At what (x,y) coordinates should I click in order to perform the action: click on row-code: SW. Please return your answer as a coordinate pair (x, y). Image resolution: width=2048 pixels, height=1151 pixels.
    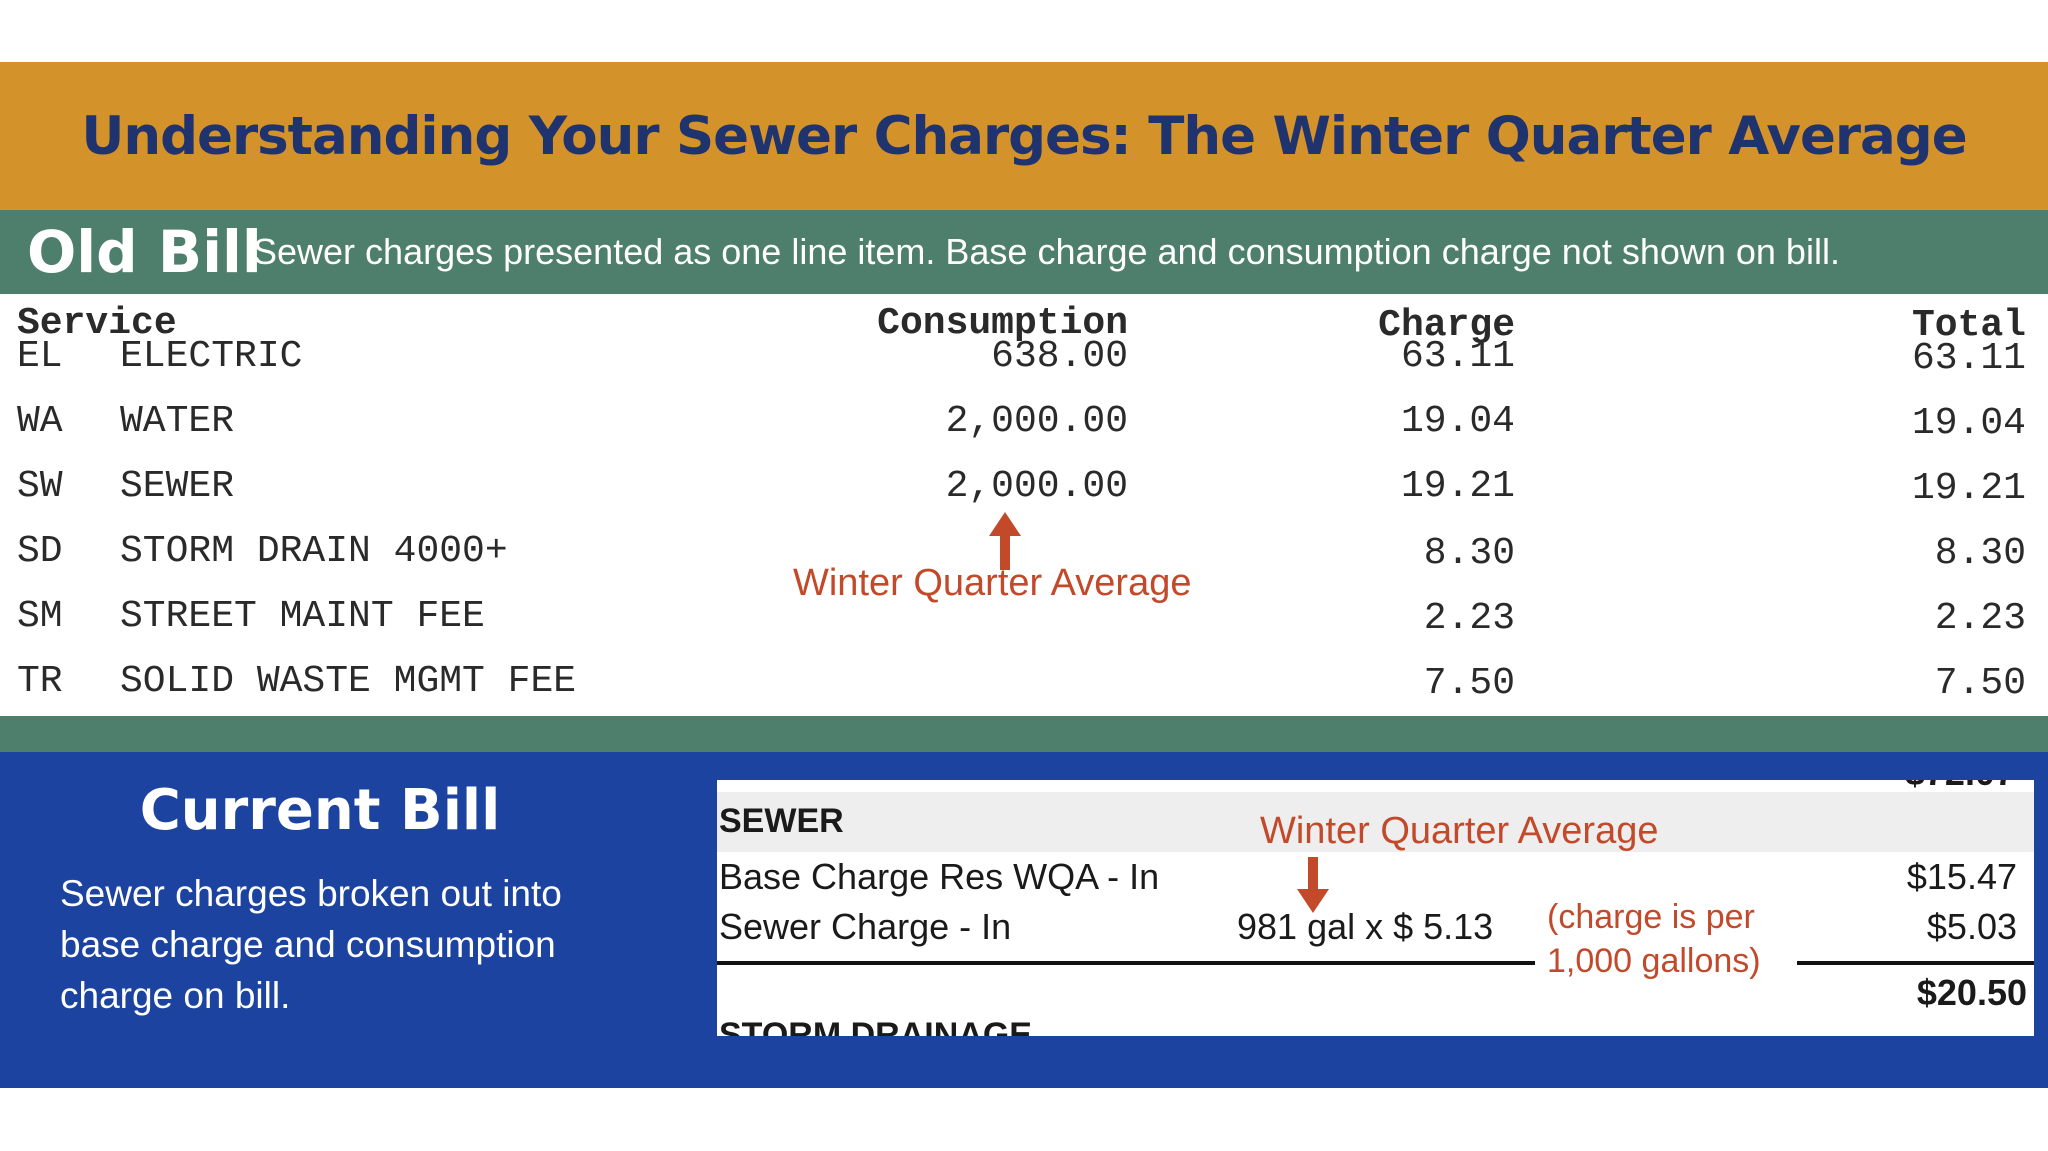
    Looking at the image, I should click on (40, 486).